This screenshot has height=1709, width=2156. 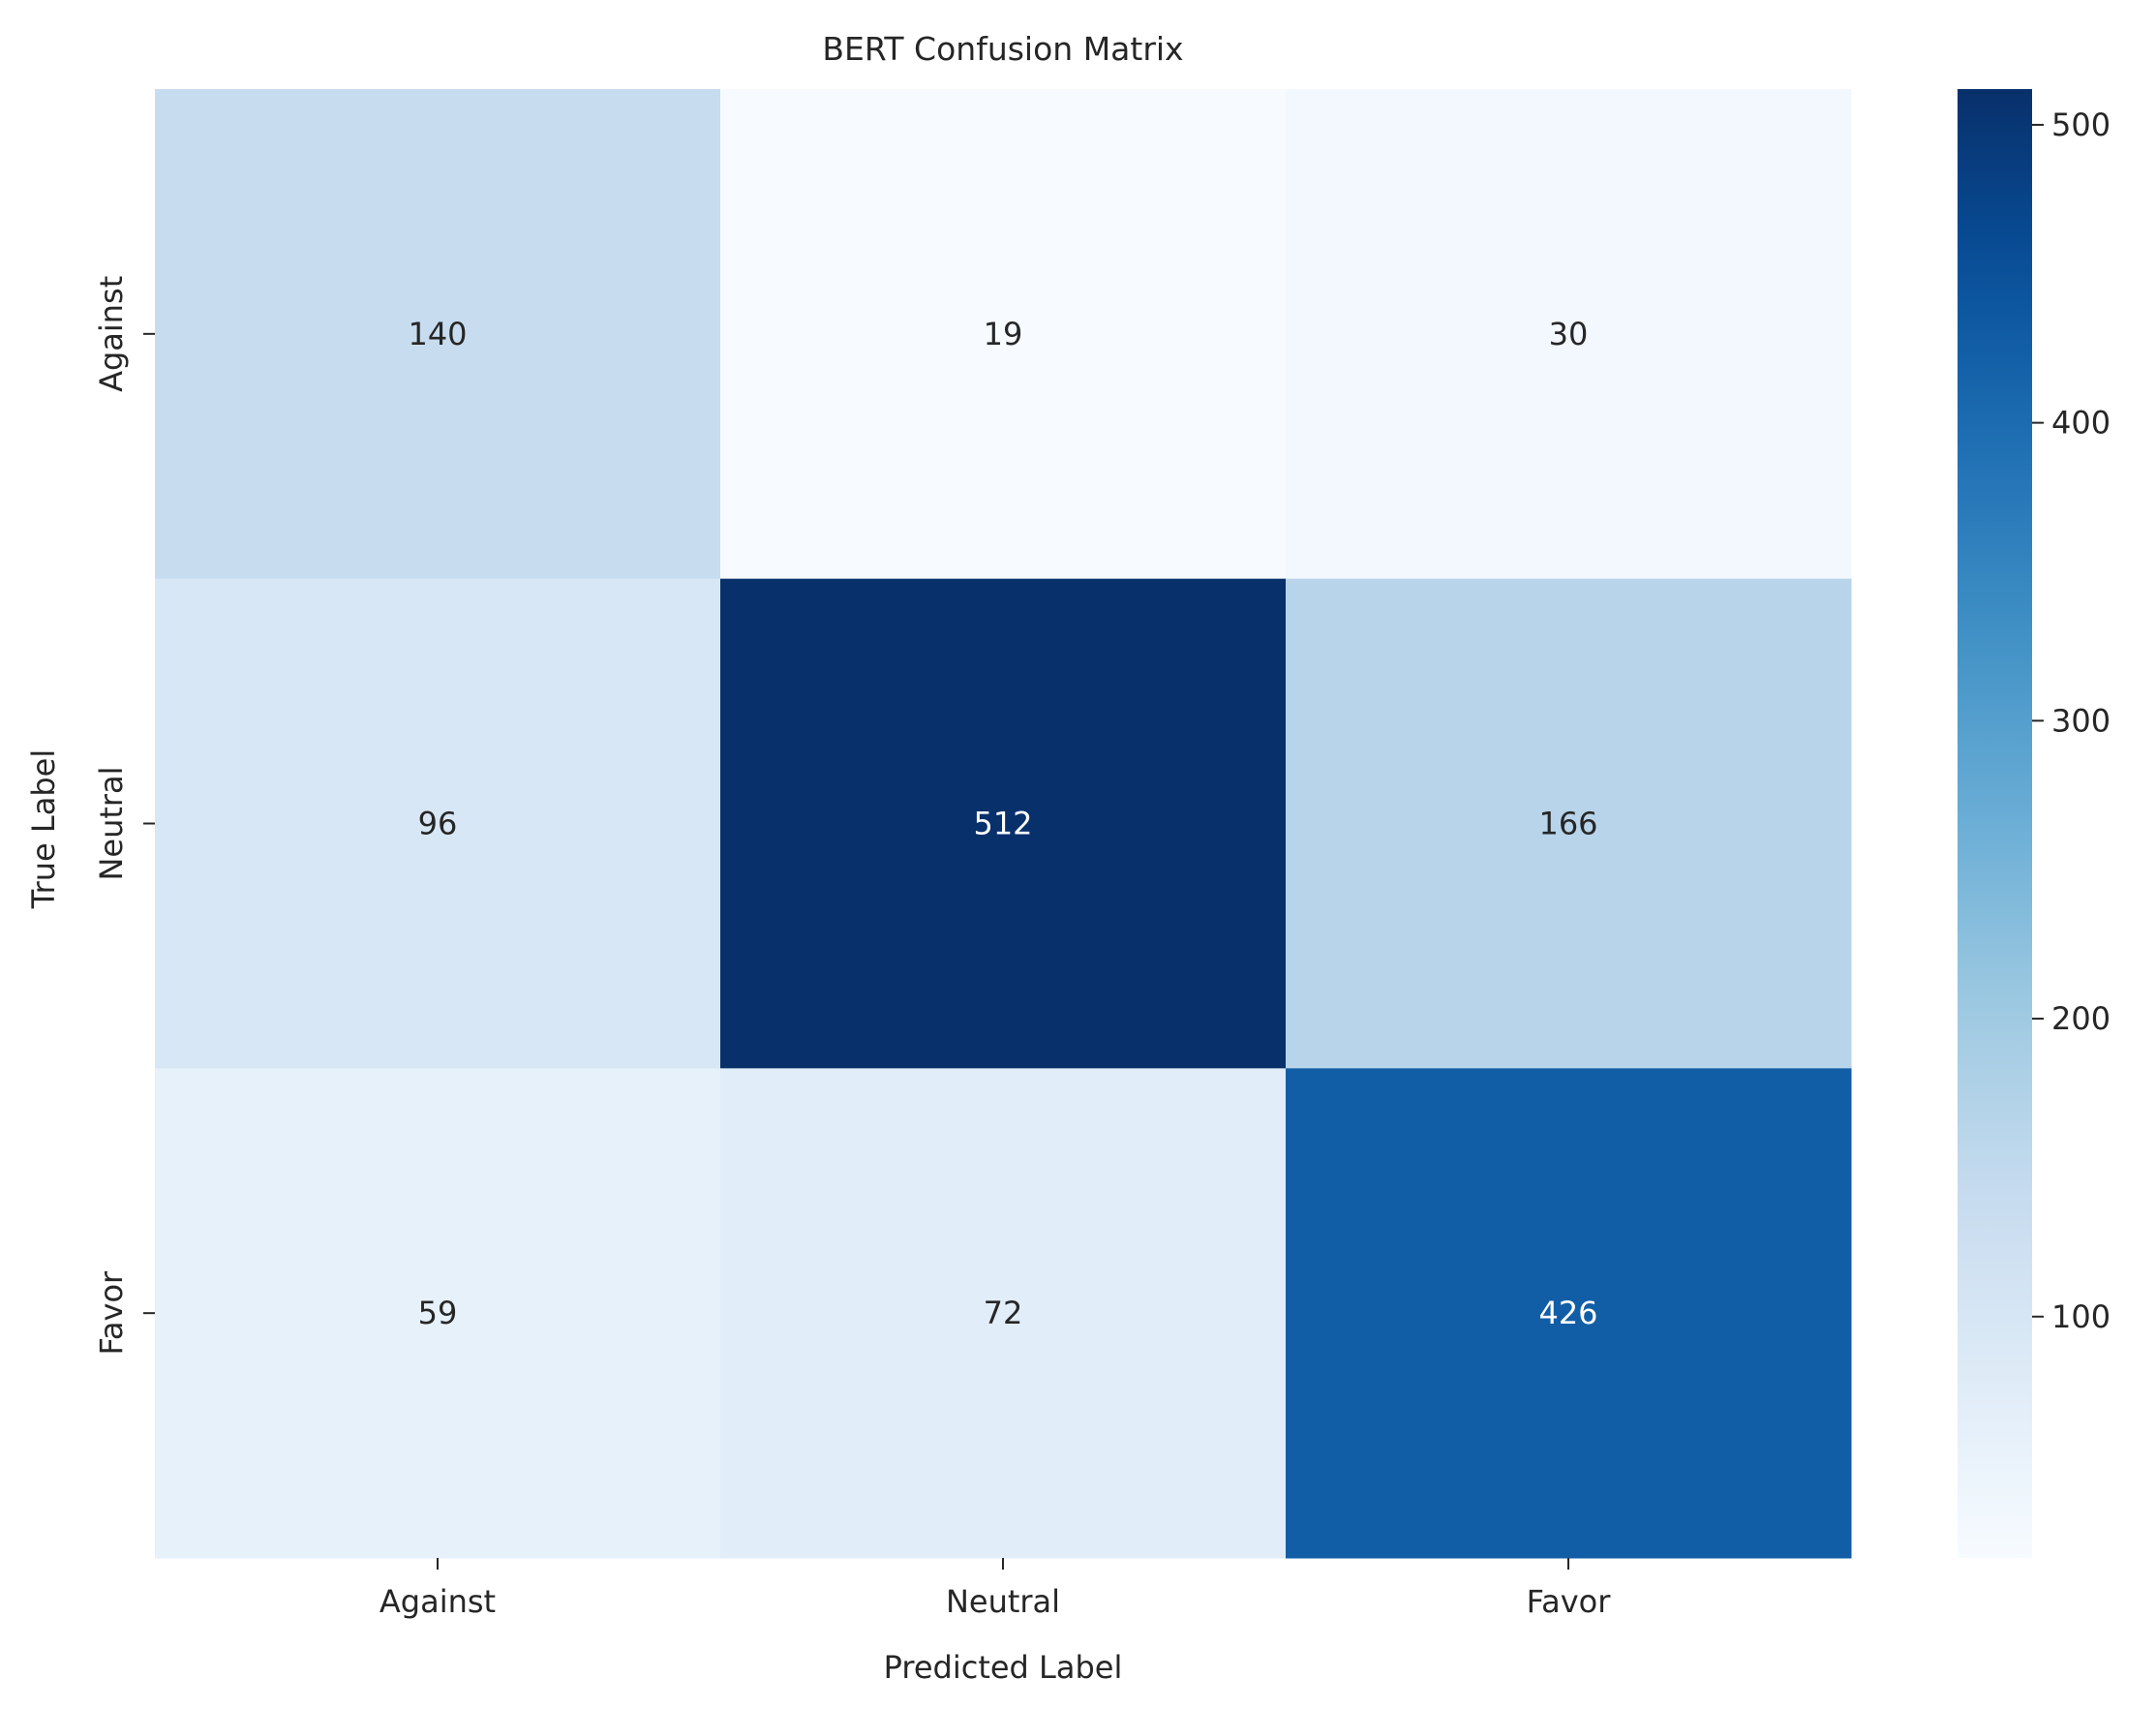 What do you see at coordinates (2081, 721) in the screenshot?
I see `colorbar-tick-label: 300` at bounding box center [2081, 721].